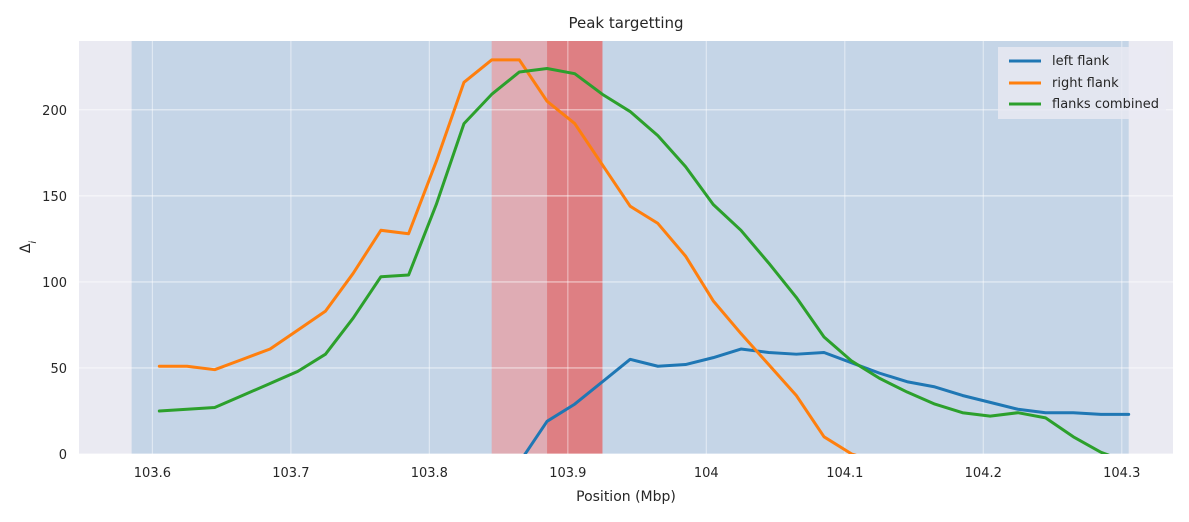 This screenshot has height=522, width=1189. I want to click on x-tick-labels: 103.6 103.7 103.8 103.9 104 104.1 104.2 104.3, so click(637, 473).